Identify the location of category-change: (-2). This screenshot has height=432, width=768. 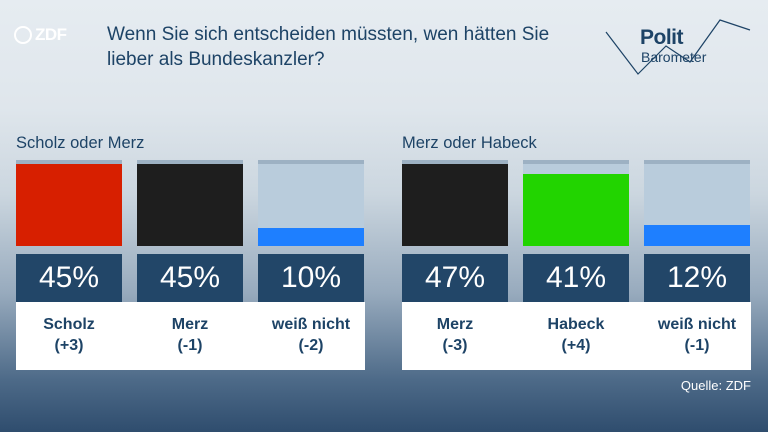
(311, 345).